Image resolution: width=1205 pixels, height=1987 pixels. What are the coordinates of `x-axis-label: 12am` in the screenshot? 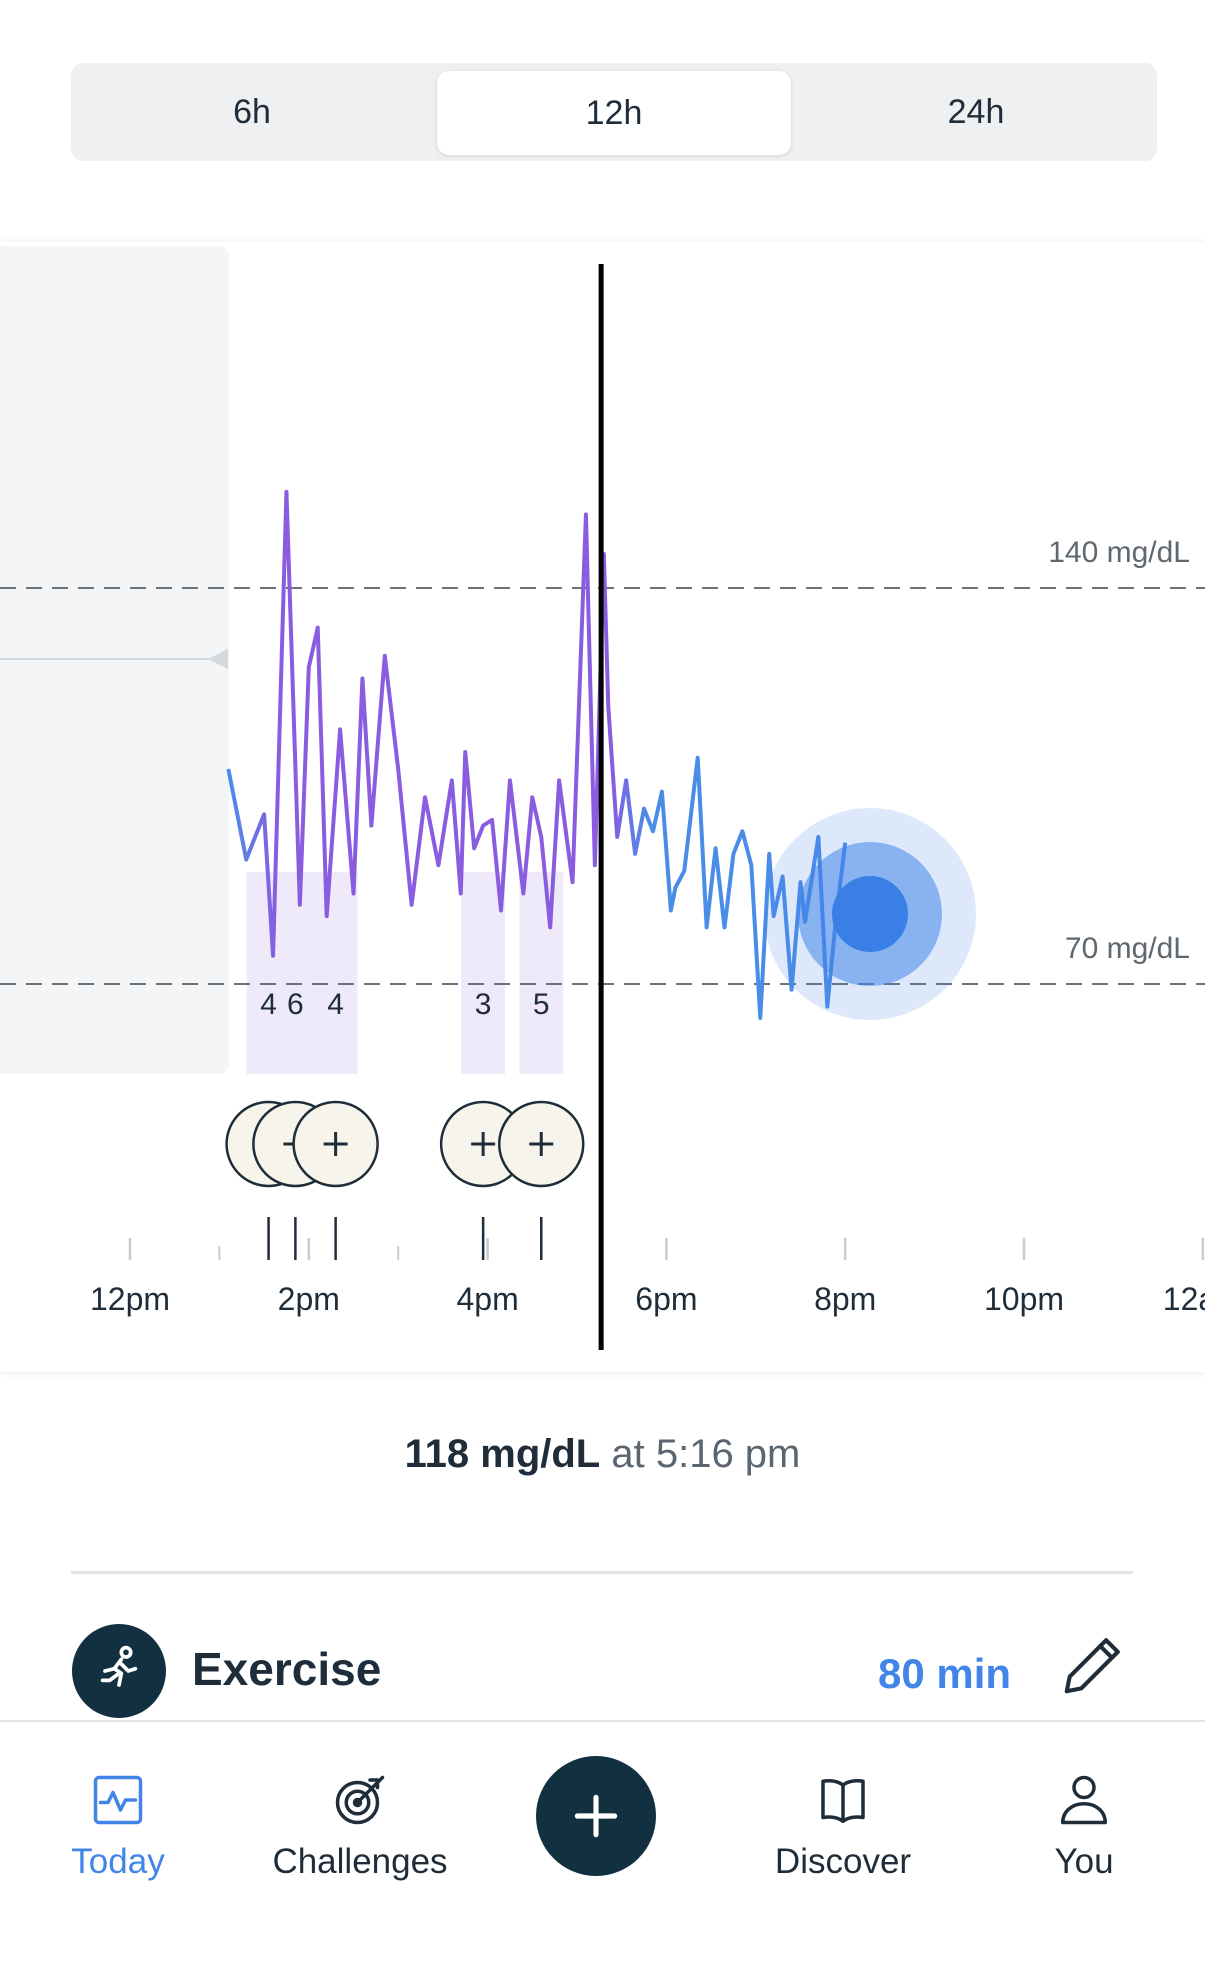 It's located at (1184, 1299).